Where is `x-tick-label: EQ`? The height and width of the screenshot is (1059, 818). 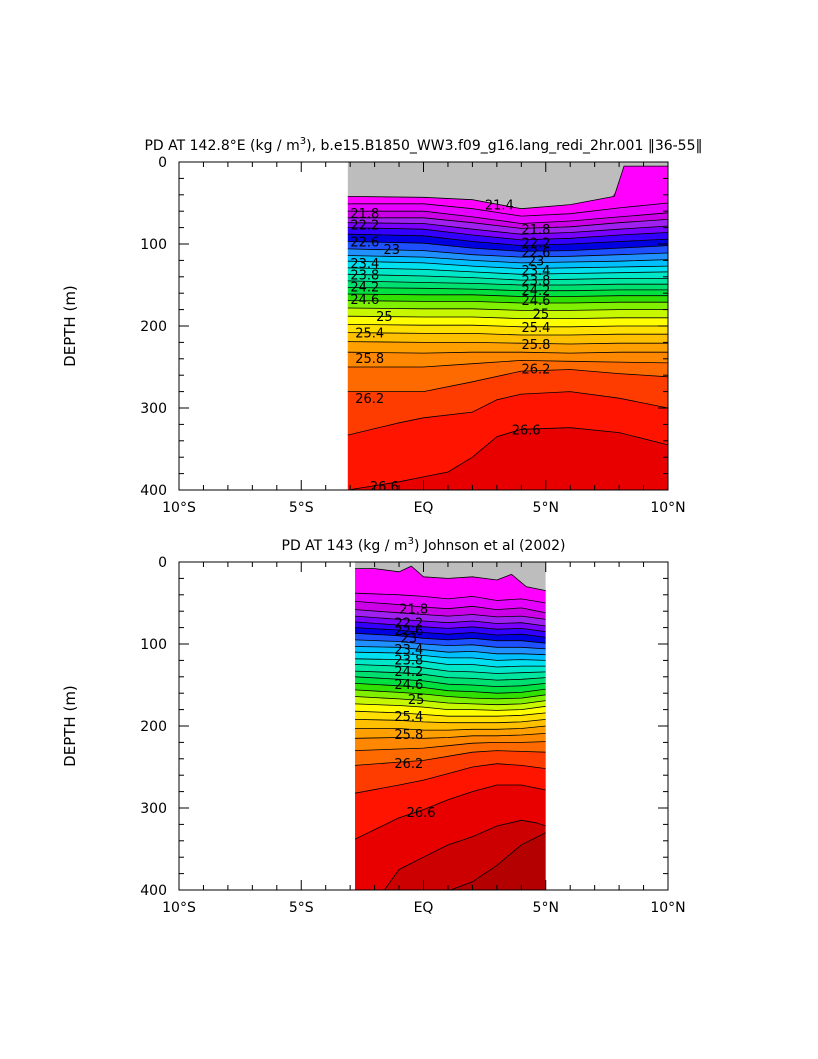 x-tick-label: EQ is located at coordinates (424, 508).